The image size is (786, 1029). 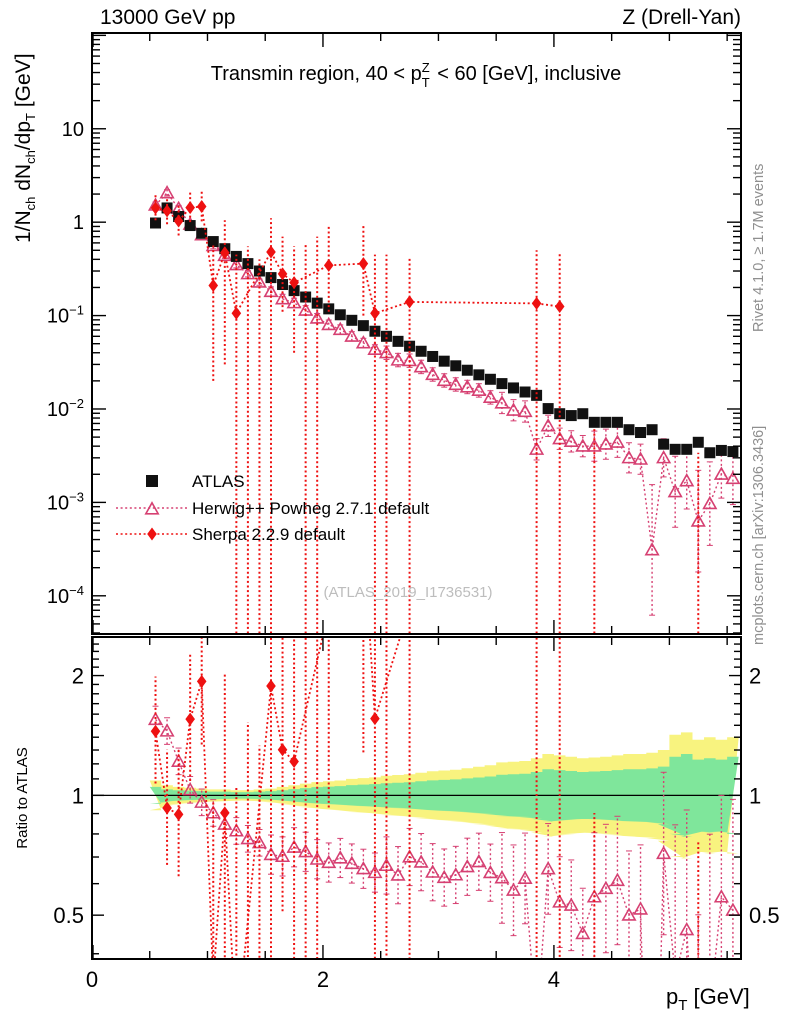 What do you see at coordinates (681, 17) in the screenshot?
I see `process-label: Z (Drell-Yan)` at bounding box center [681, 17].